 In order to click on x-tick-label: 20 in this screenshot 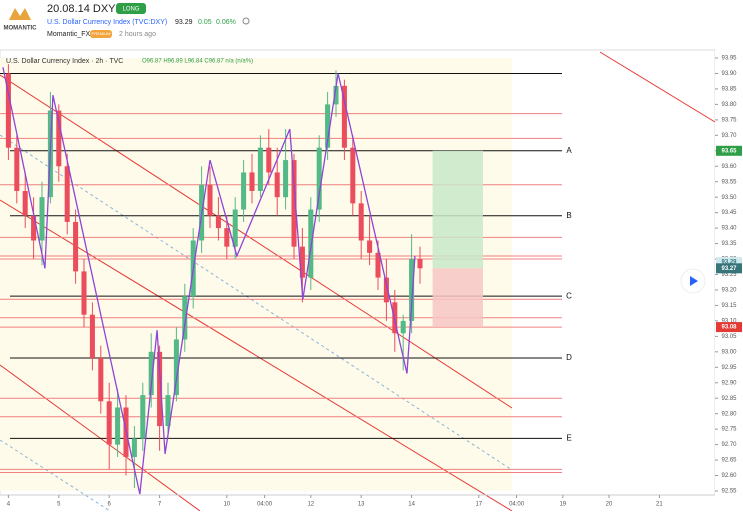, I will do `click(609, 505)`.